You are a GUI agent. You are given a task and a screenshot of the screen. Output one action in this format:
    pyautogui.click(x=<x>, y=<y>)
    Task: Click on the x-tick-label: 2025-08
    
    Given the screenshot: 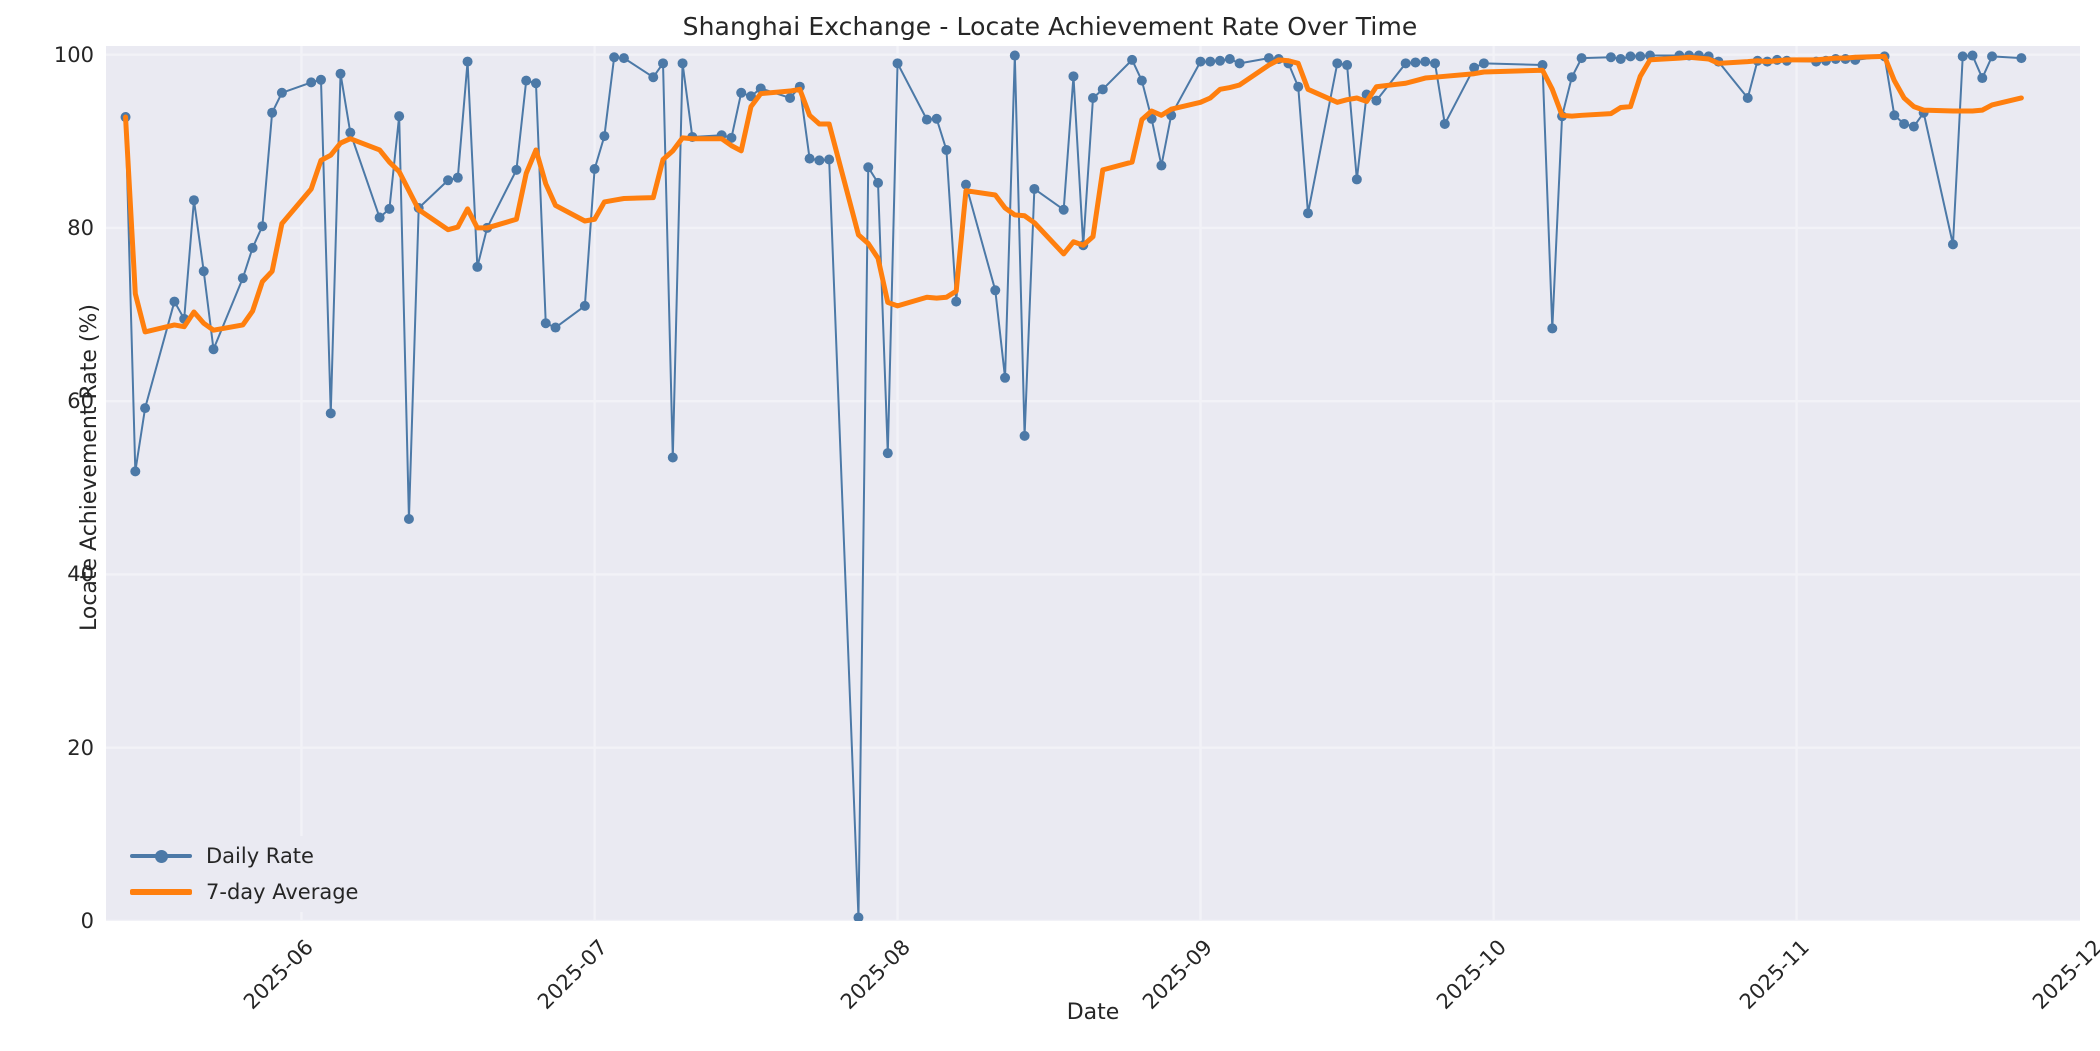 What is the action you would take?
    pyautogui.click(x=875, y=975)
    